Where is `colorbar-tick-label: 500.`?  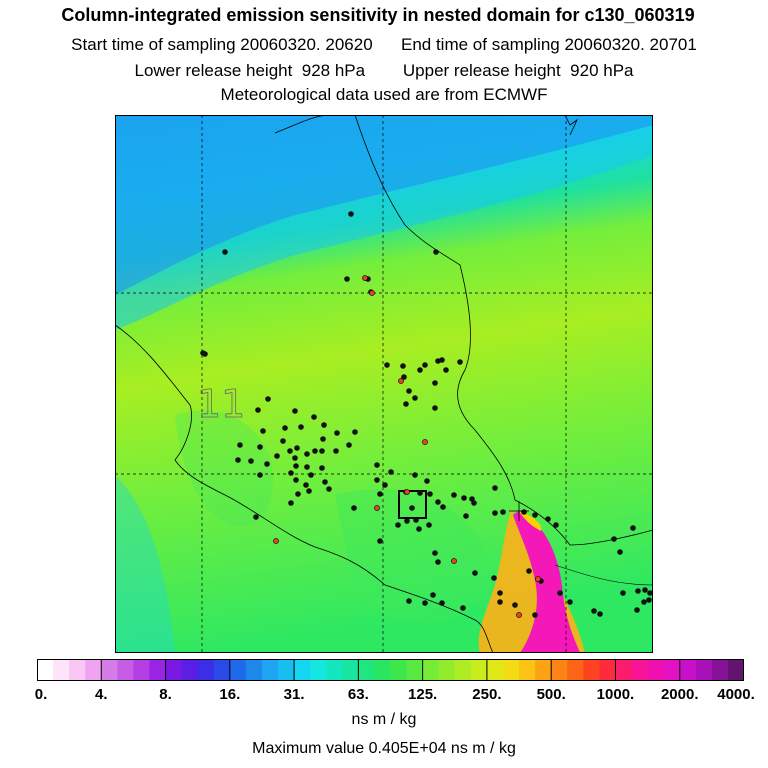 colorbar-tick-label: 500. is located at coordinates (551, 694).